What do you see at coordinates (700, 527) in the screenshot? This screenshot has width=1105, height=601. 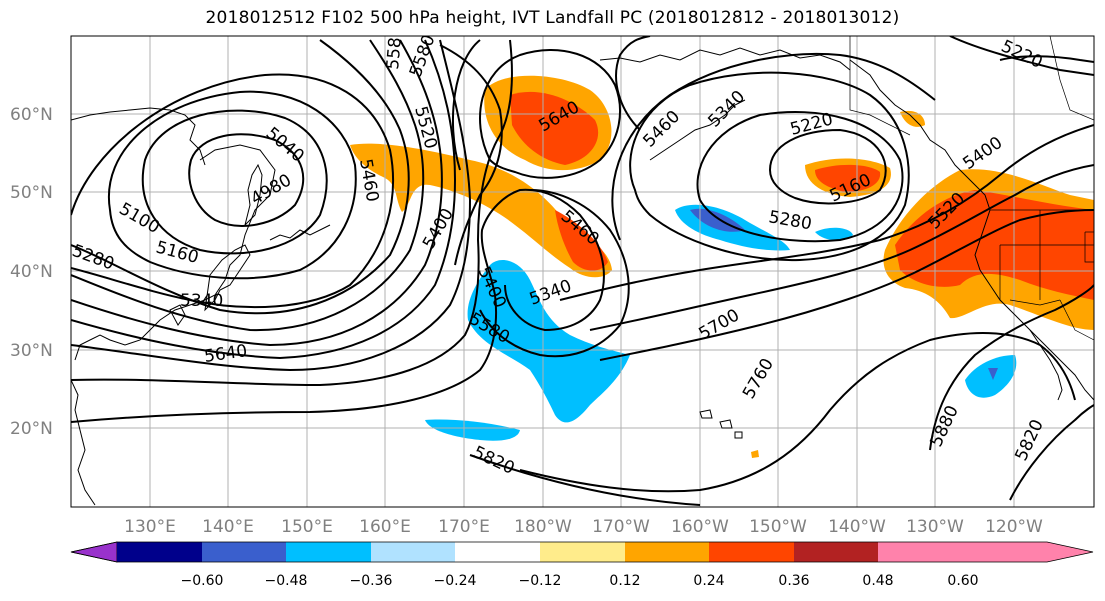 I see `lon-label: 160°W` at bounding box center [700, 527].